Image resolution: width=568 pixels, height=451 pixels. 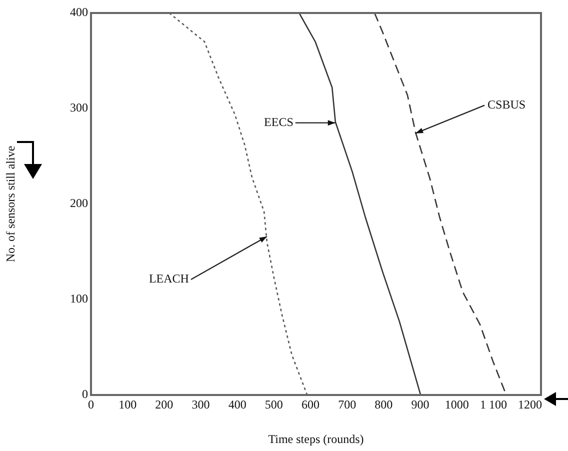 I want to click on x-tick-label: 200, so click(x=164, y=404).